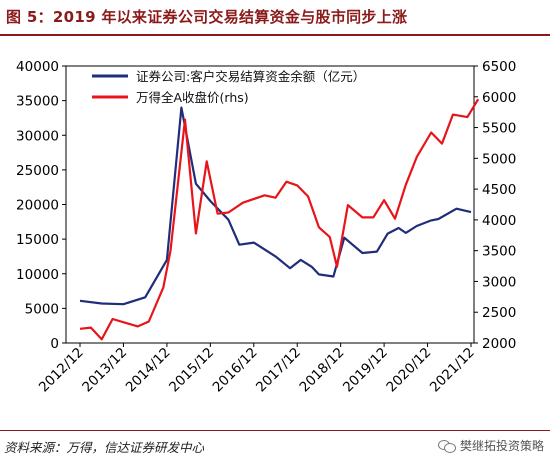 This screenshot has height=467, width=550. Describe the element at coordinates (365, 370) in the screenshot. I see `x-tick-label: 2019/12` at that location.